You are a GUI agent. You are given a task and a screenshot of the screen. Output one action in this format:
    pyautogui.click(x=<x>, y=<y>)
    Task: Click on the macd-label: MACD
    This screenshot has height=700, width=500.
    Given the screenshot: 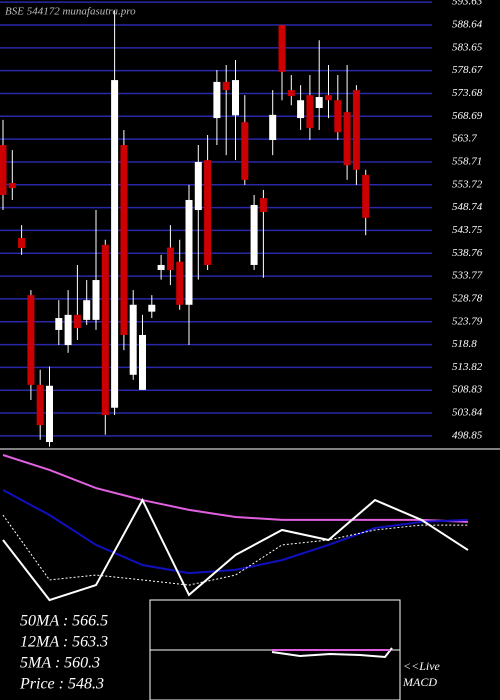 What is the action you would take?
    pyautogui.click(x=419, y=682)
    